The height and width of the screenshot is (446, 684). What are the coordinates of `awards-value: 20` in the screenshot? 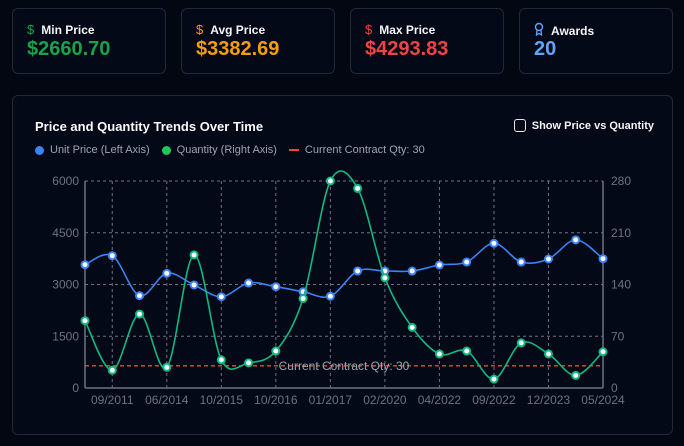 It's located at (545, 49).